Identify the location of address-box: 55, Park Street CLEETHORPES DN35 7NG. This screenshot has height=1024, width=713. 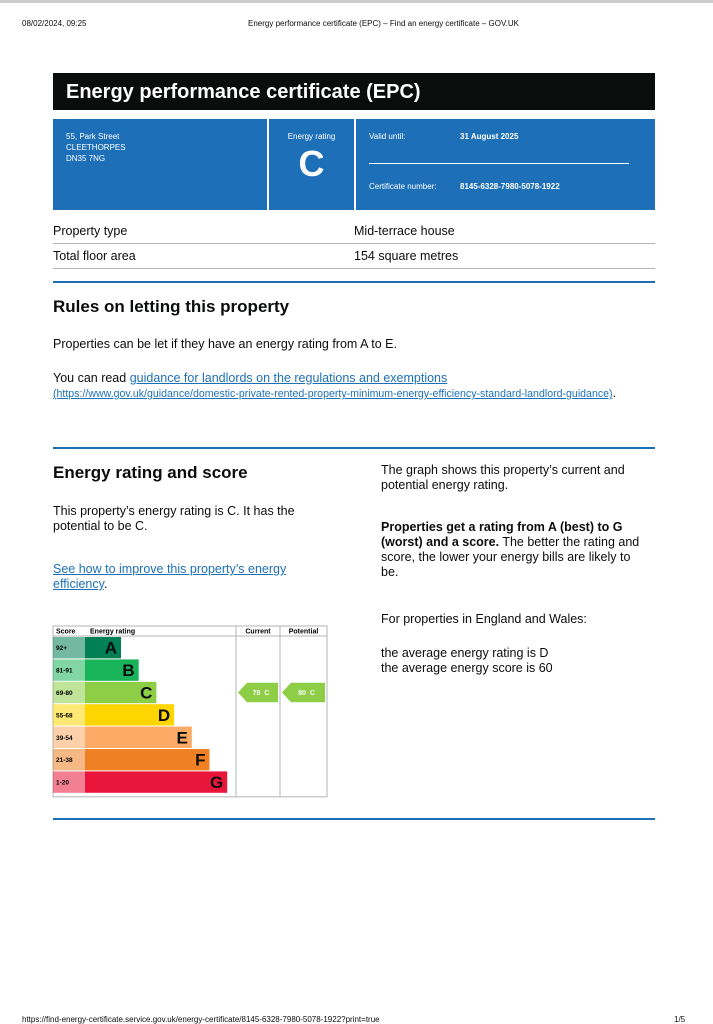
(160, 164).